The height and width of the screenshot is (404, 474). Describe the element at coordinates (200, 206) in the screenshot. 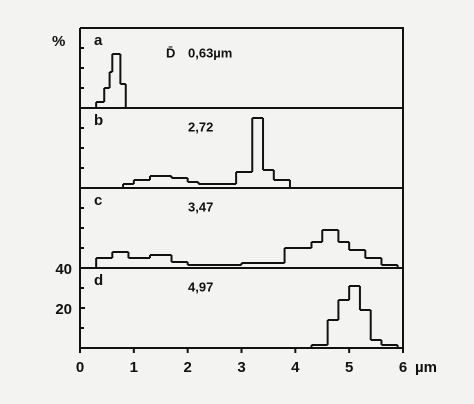

I see `panel-annotation: 3,47` at that location.